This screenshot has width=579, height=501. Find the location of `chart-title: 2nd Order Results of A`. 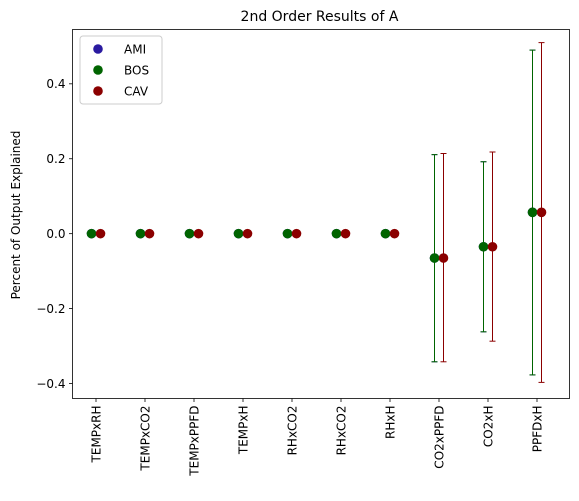

chart-title: 2nd Order Results of A is located at coordinates (320, 17).